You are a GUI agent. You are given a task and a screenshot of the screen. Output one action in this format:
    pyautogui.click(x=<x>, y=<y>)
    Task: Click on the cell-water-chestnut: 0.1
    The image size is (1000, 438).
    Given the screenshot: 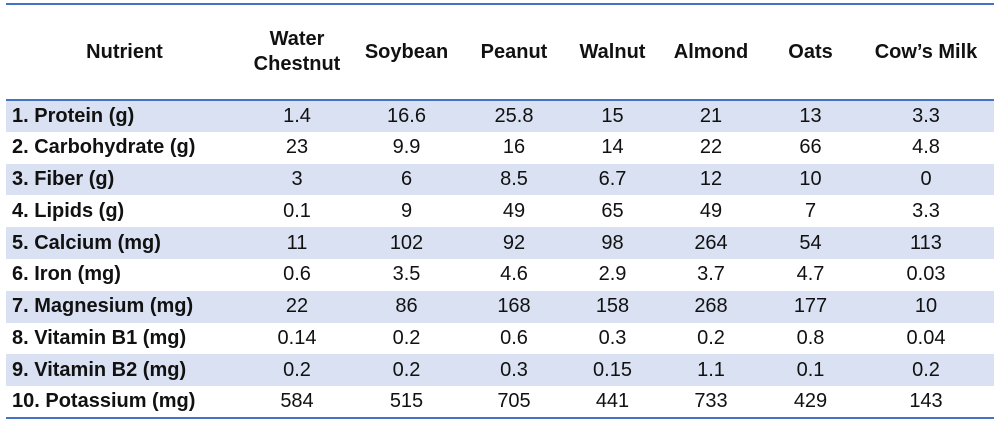 What is the action you would take?
    pyautogui.click(x=297, y=210)
    